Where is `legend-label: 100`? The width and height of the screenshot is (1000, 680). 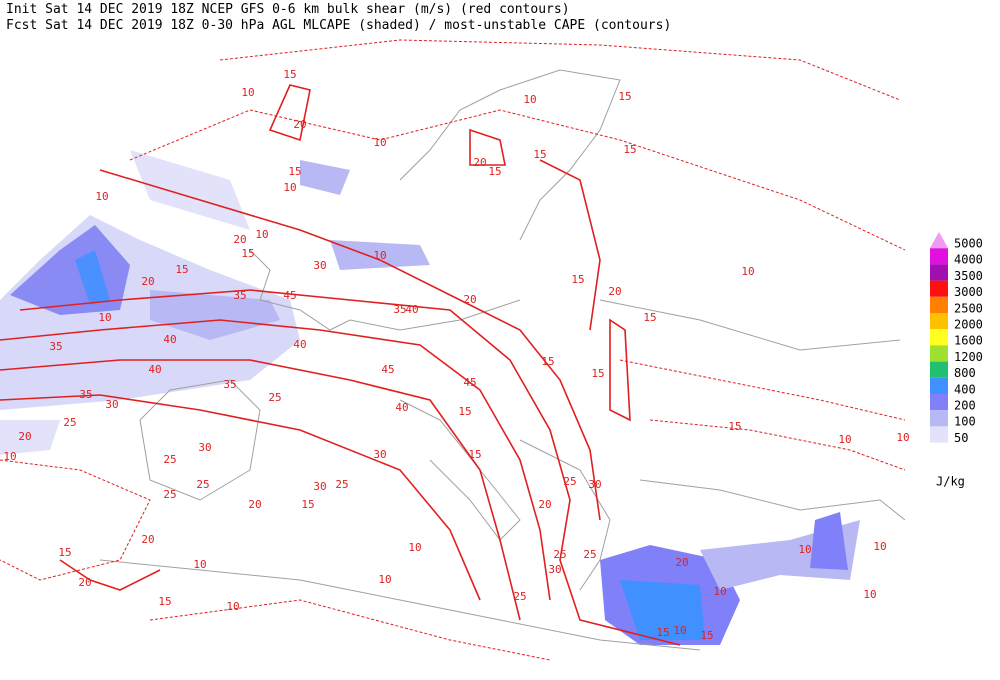
legend-label: 100 is located at coordinates (965, 422).